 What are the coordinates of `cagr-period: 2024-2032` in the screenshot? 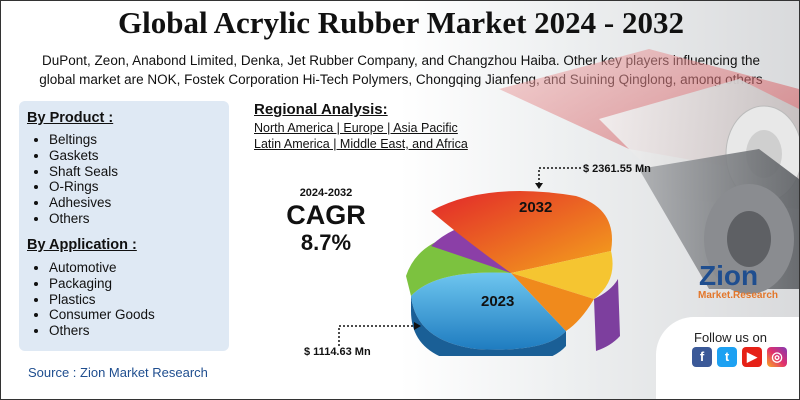 It's located at (326, 193).